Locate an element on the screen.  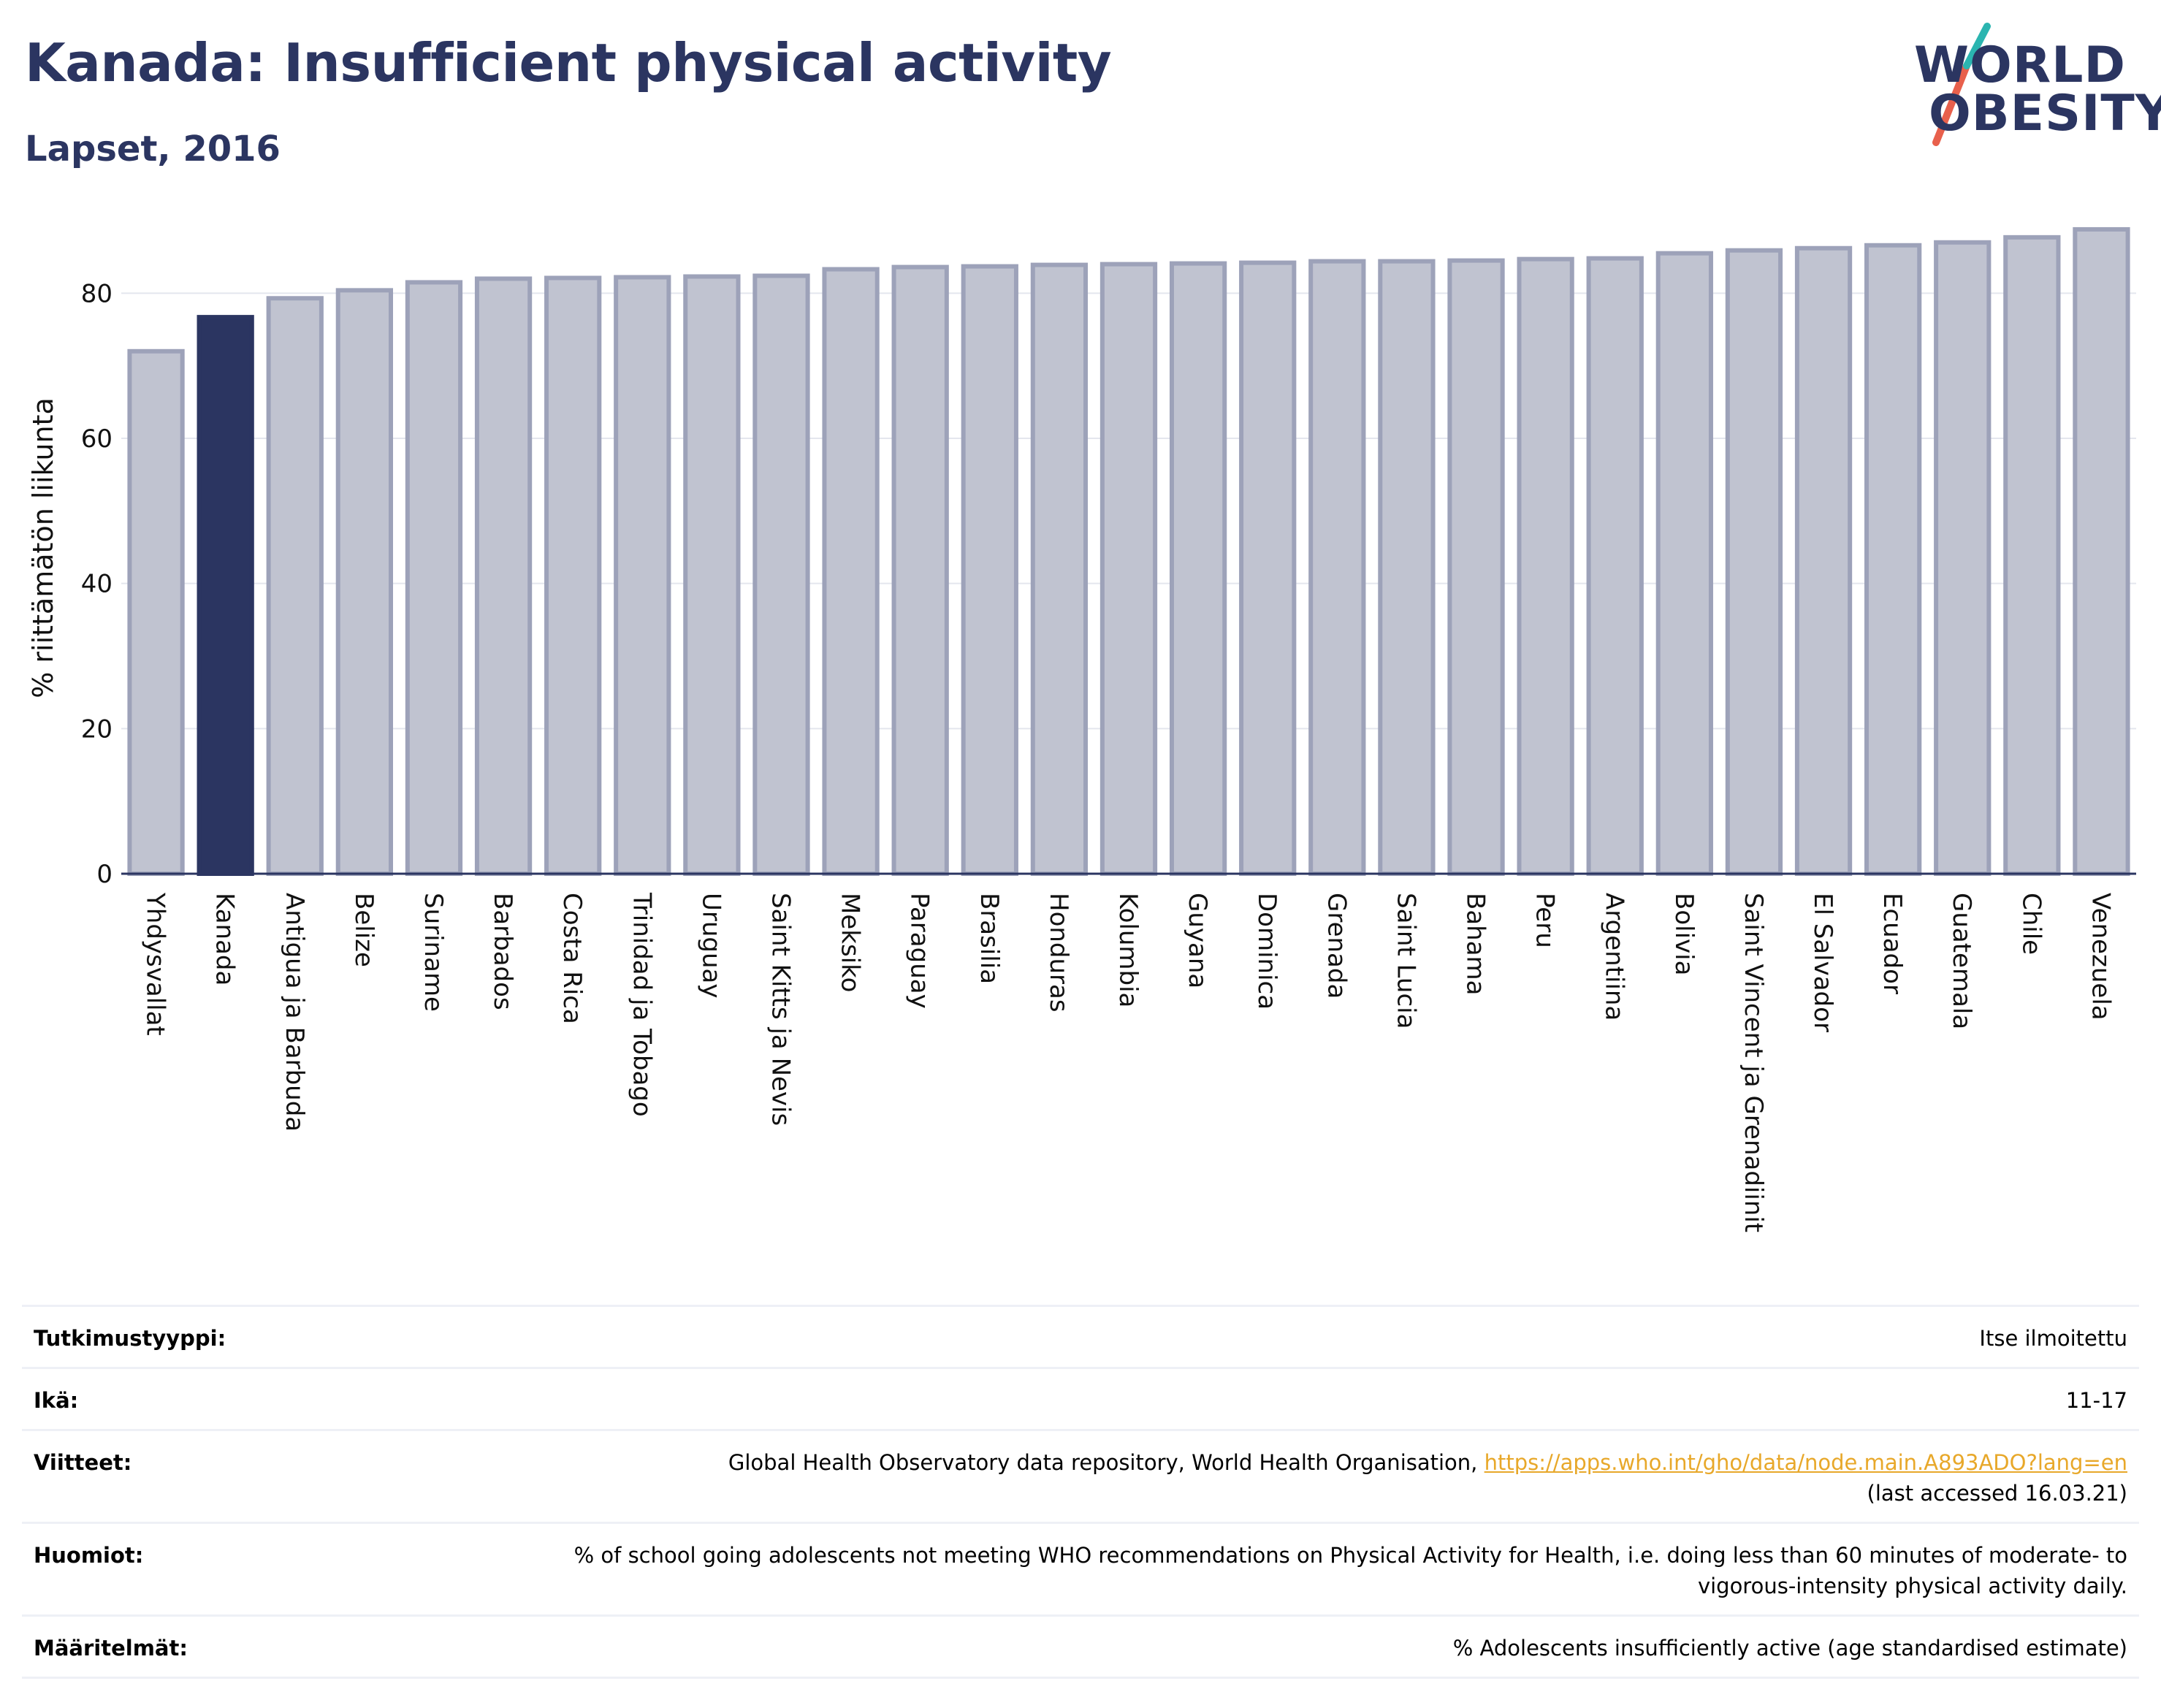
meta-label: Tutkimustyyppi: is located at coordinates (130, 1338).